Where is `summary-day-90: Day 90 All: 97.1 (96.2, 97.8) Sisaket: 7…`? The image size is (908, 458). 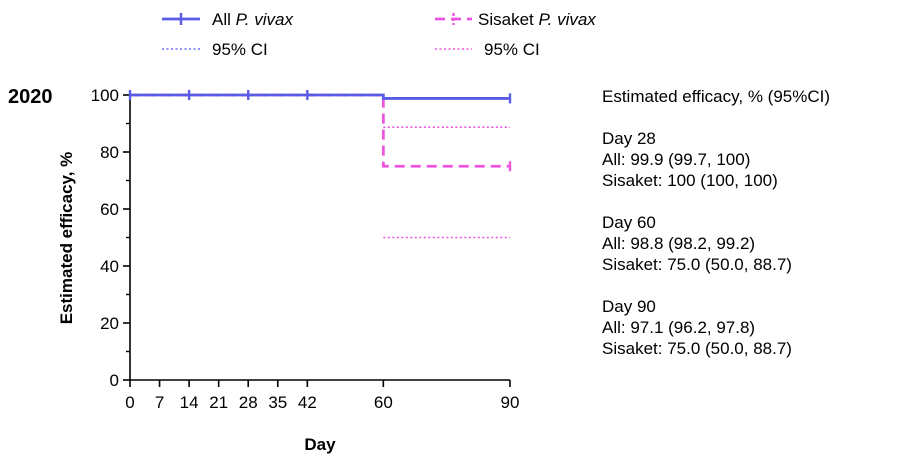 summary-day-90: Day 90 All: 97.1 (96.2, 97.8) Sisaket: 7… is located at coordinates (716, 327).